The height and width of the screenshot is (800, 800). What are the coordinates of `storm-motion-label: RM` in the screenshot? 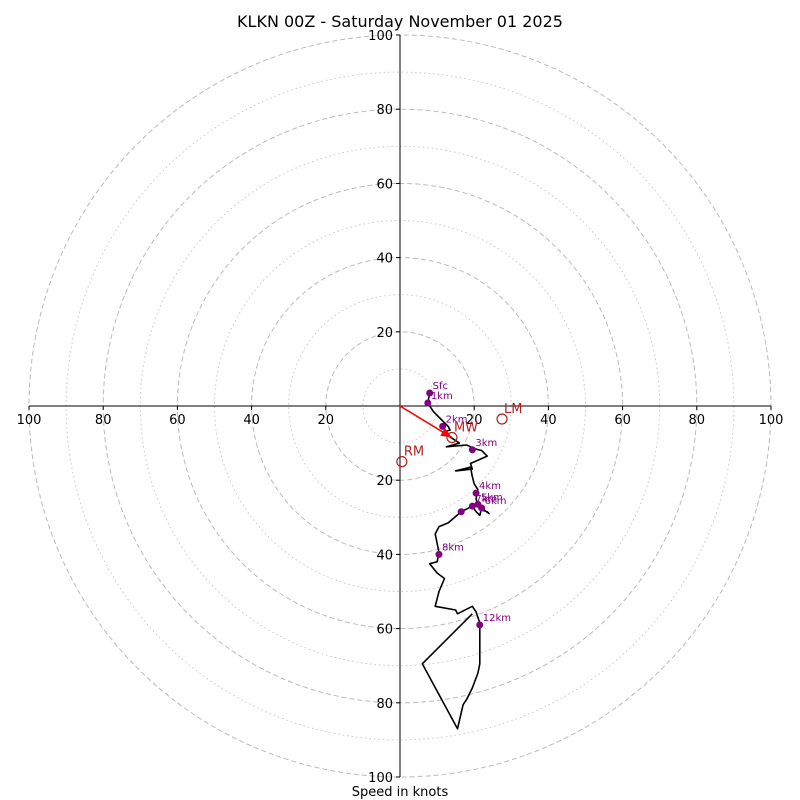 It's located at (414, 452).